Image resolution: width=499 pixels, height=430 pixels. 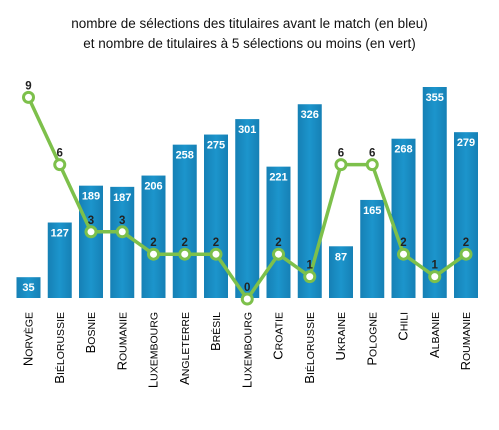 What do you see at coordinates (28, 339) in the screenshot?
I see `category-label: NORVÈGE` at bounding box center [28, 339].